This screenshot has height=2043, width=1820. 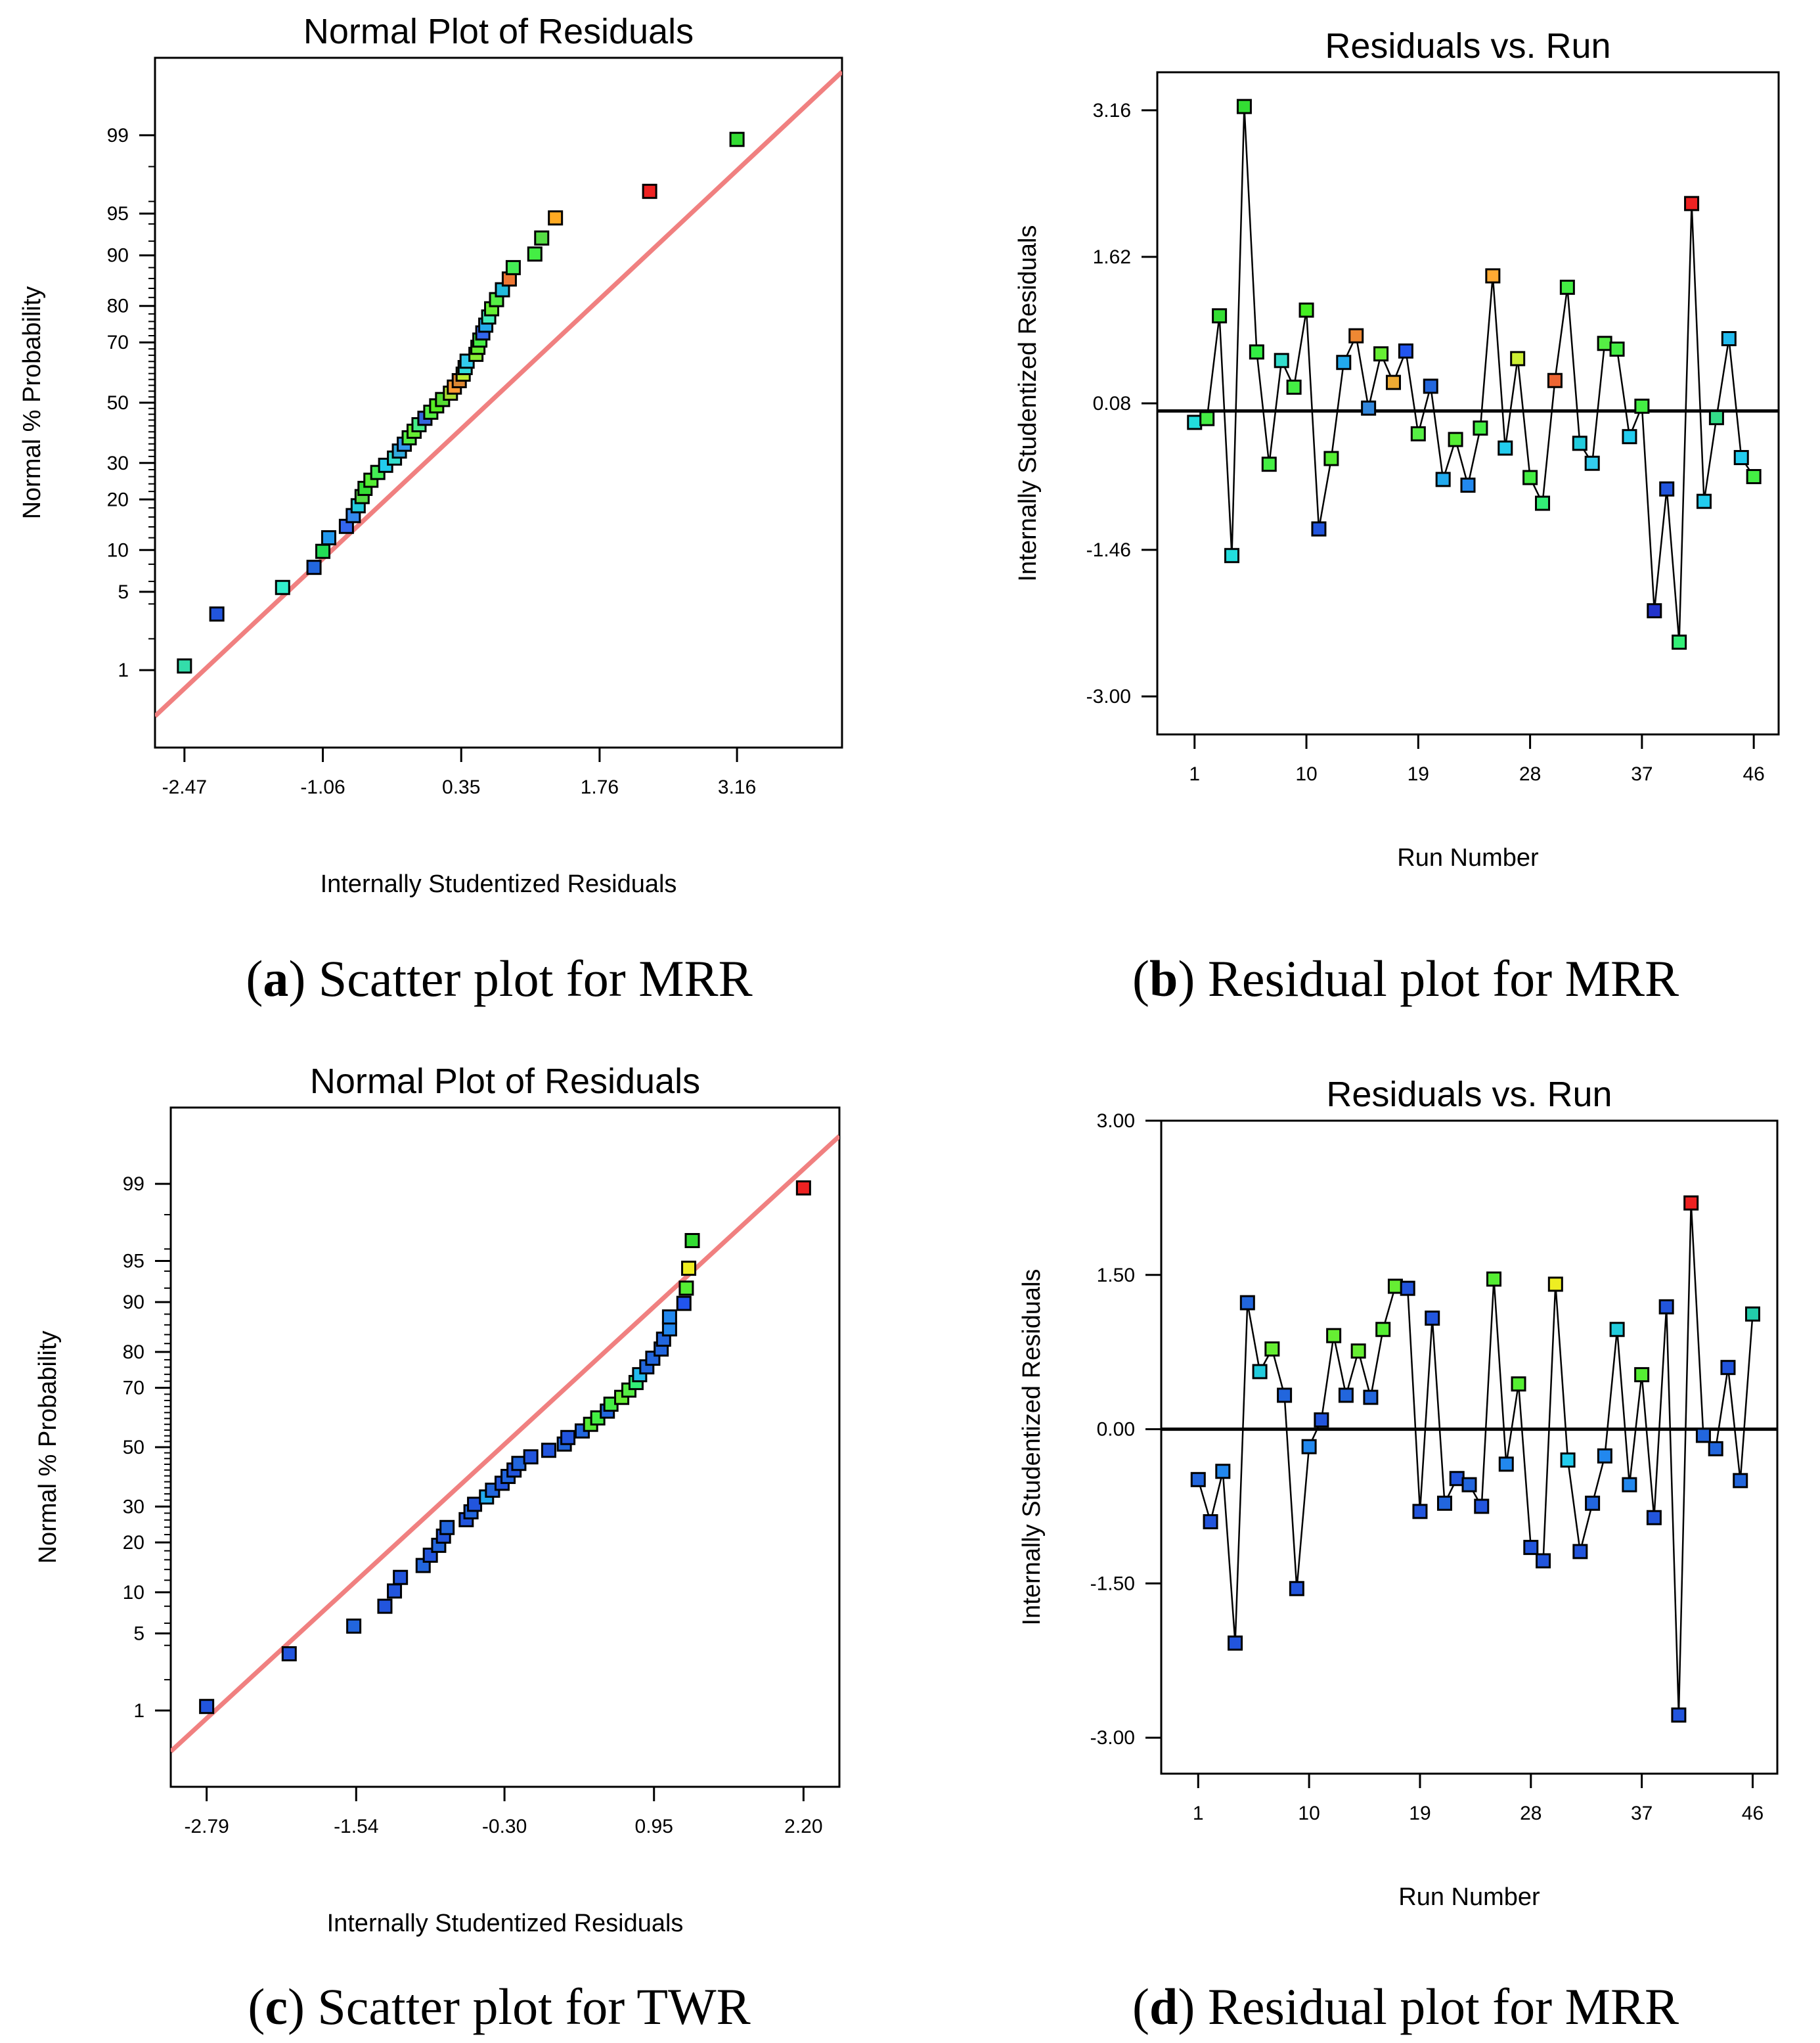 What do you see at coordinates (1642, 774) in the screenshot?
I see `x-tick-label: 37` at bounding box center [1642, 774].